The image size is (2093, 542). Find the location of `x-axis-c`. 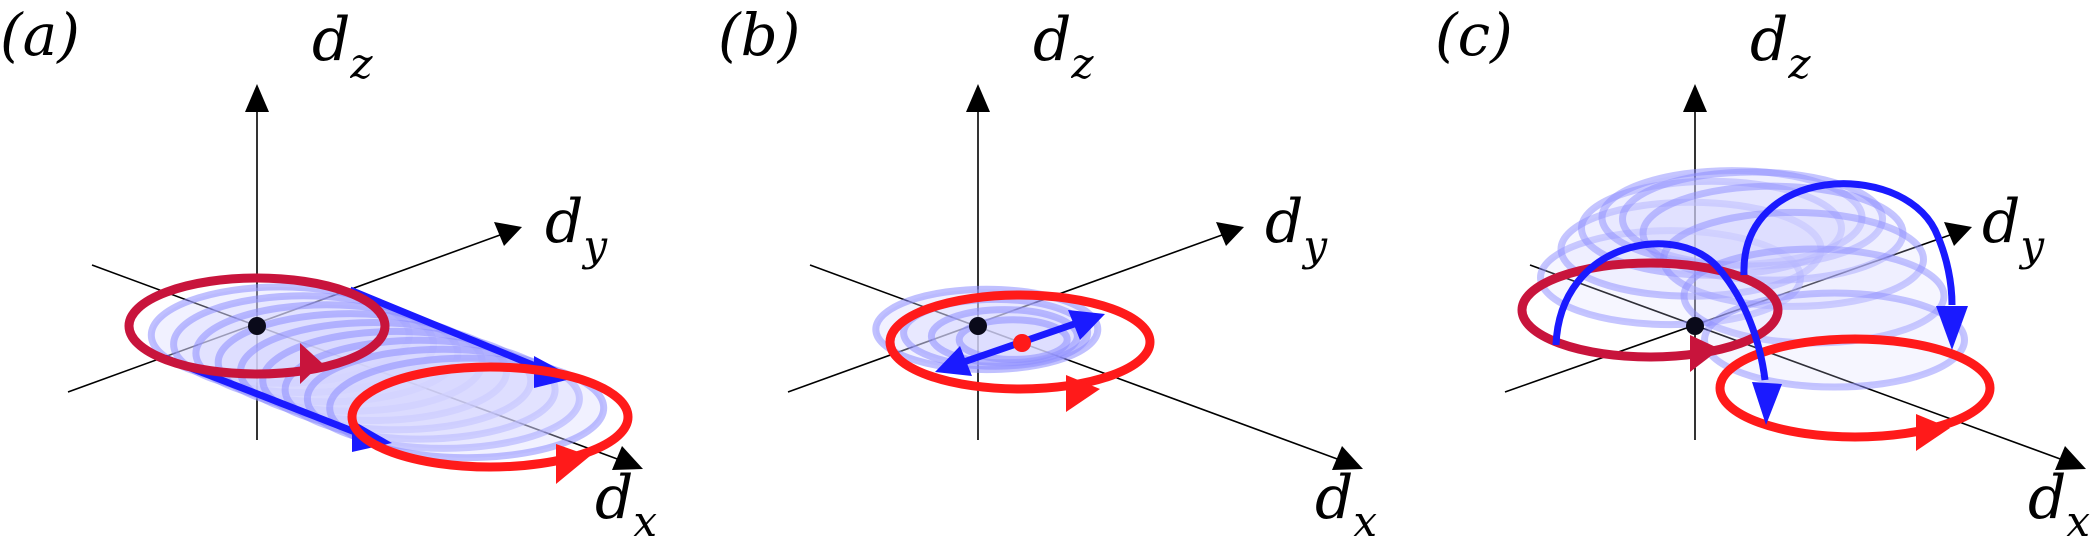

x-axis-c is located at coordinates (1796, 362).